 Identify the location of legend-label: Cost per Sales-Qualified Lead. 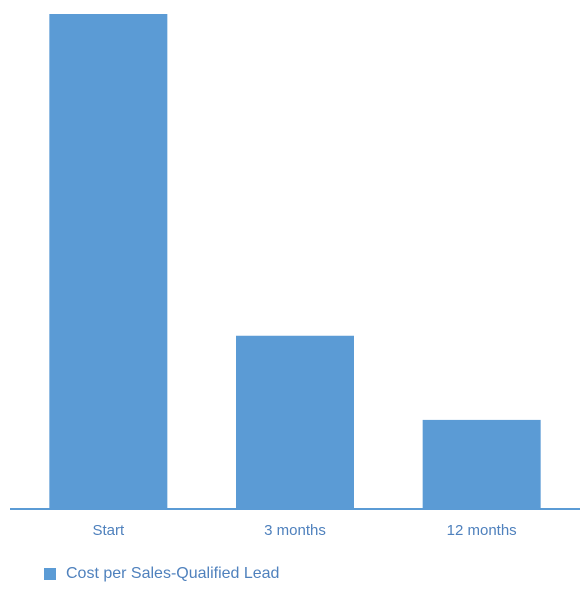
(173, 573).